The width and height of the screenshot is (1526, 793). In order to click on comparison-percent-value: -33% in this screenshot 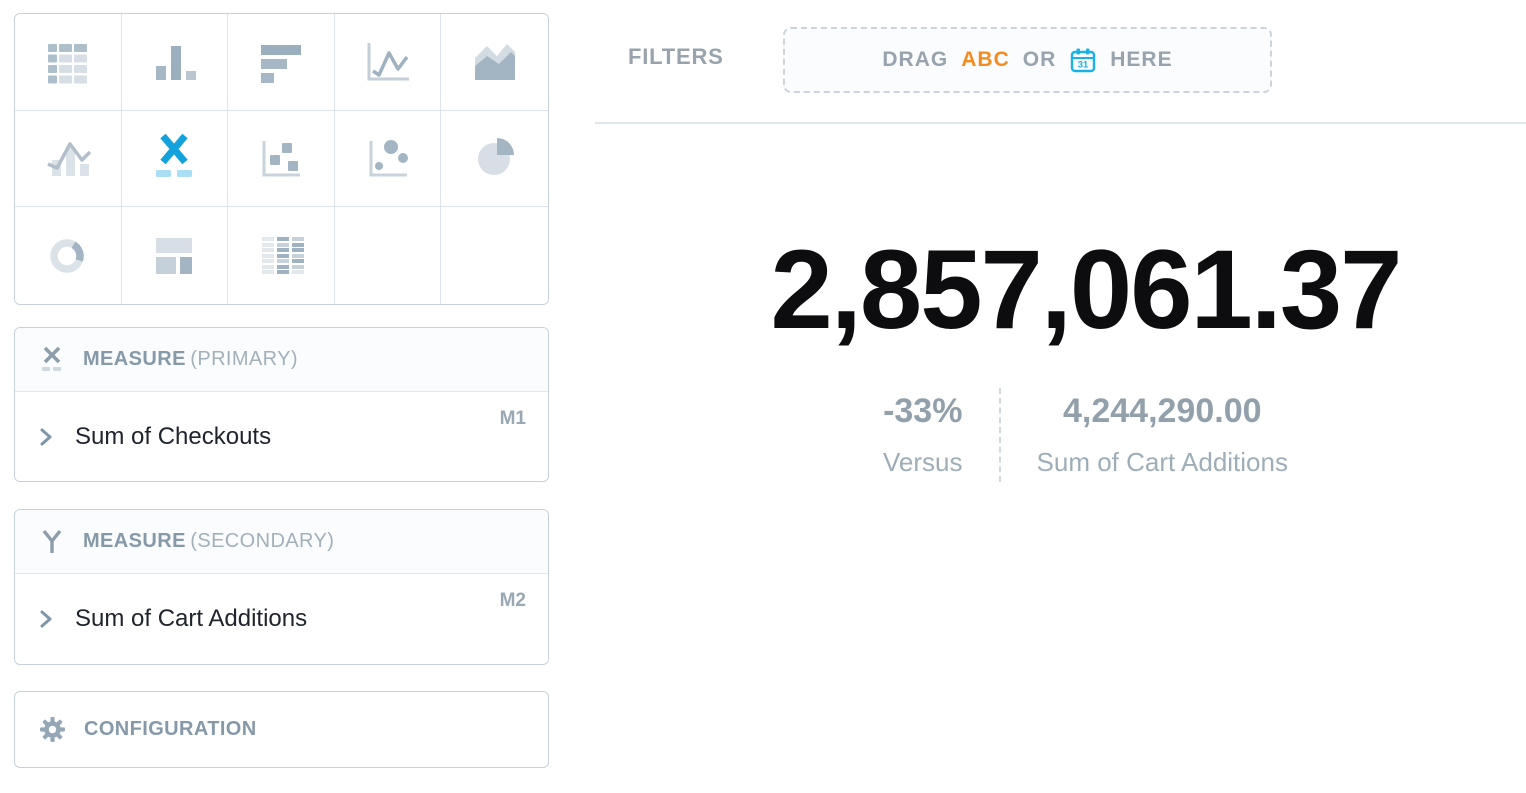, I will do `click(923, 411)`.